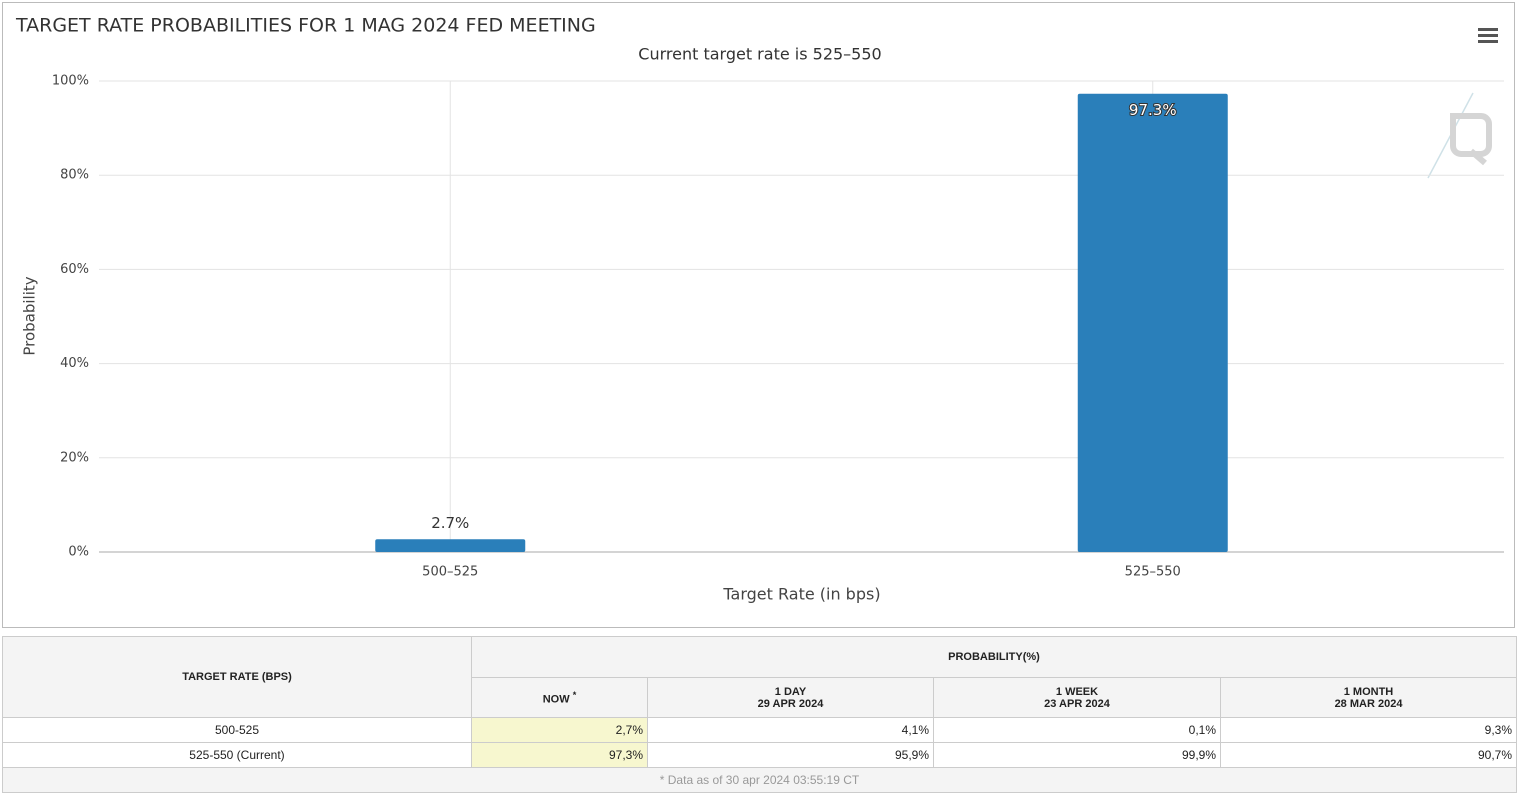  I want to click on cell: 2,7%, so click(559, 730).